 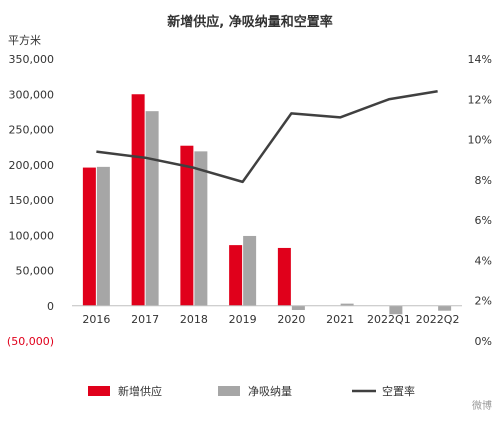 What do you see at coordinates (480, 99) in the screenshot?
I see `right-tick-label: 12%` at bounding box center [480, 99].